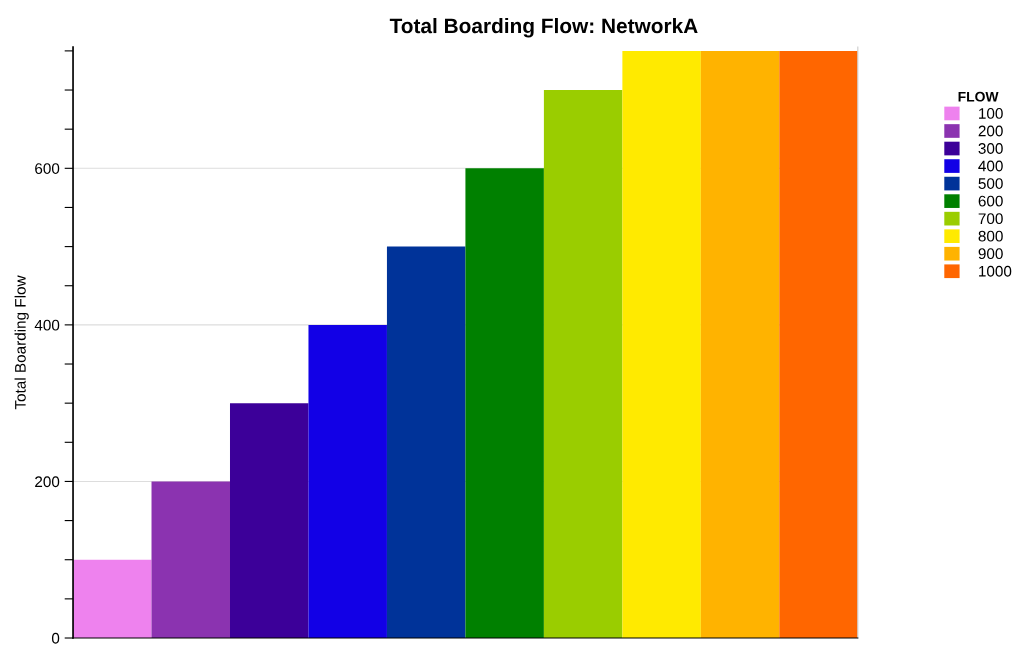 The width and height of the screenshot is (1036, 647). Describe the element at coordinates (990, 183) in the screenshot. I see `legend-label: 500` at that location.